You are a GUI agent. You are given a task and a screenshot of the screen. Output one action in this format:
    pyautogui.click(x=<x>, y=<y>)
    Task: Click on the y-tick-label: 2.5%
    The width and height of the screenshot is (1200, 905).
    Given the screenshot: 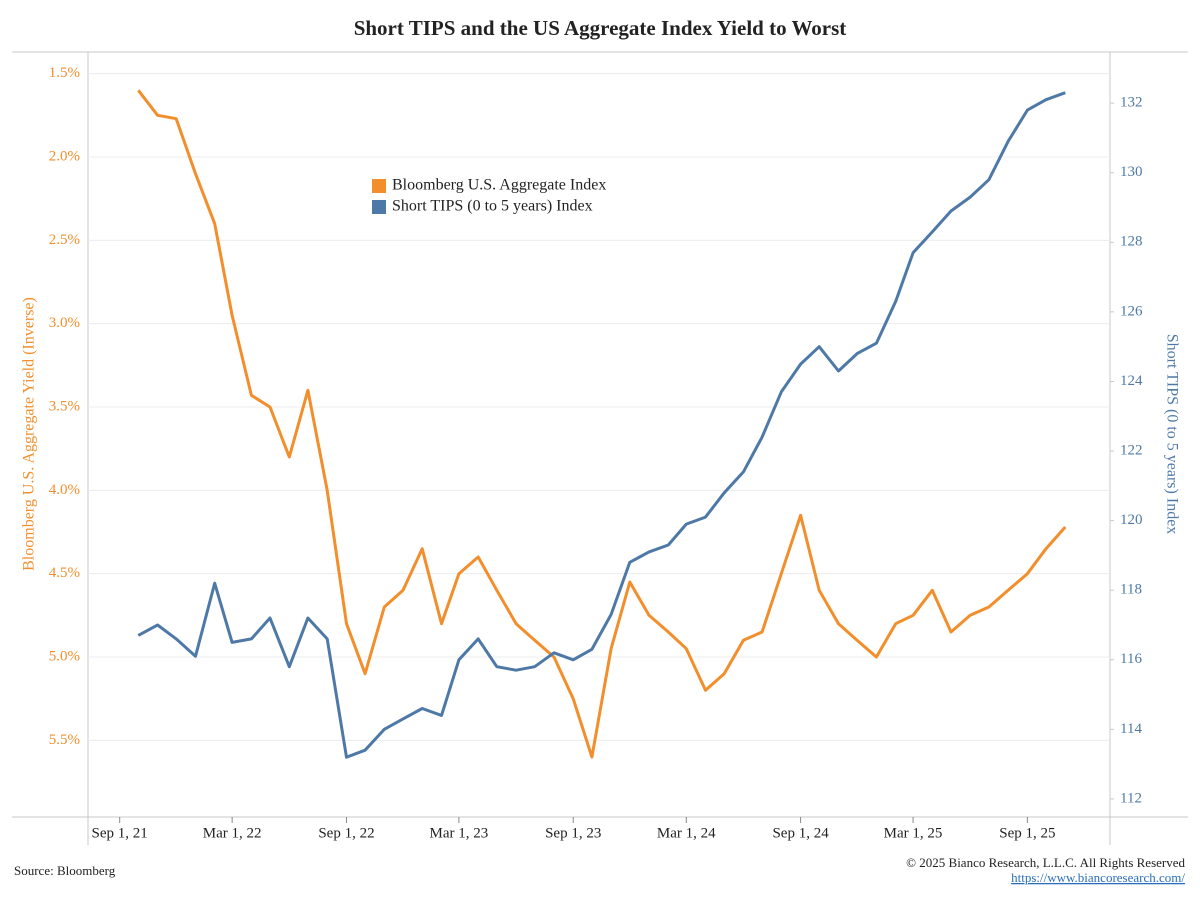 What is the action you would take?
    pyautogui.click(x=64, y=240)
    